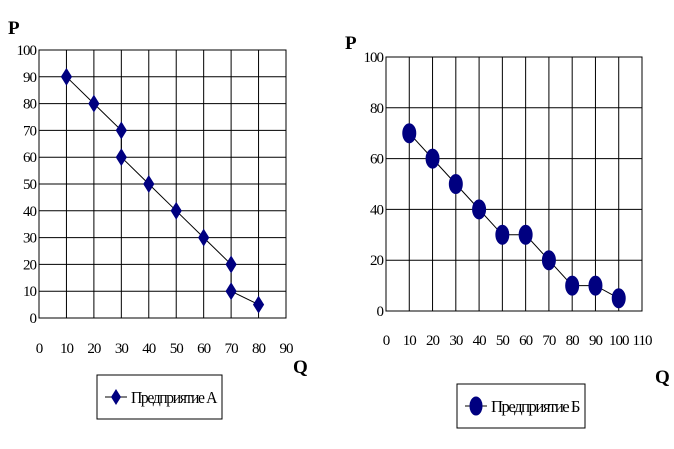  What do you see at coordinates (30, 292) in the screenshot?
I see `y-tick-label: 10` at bounding box center [30, 292].